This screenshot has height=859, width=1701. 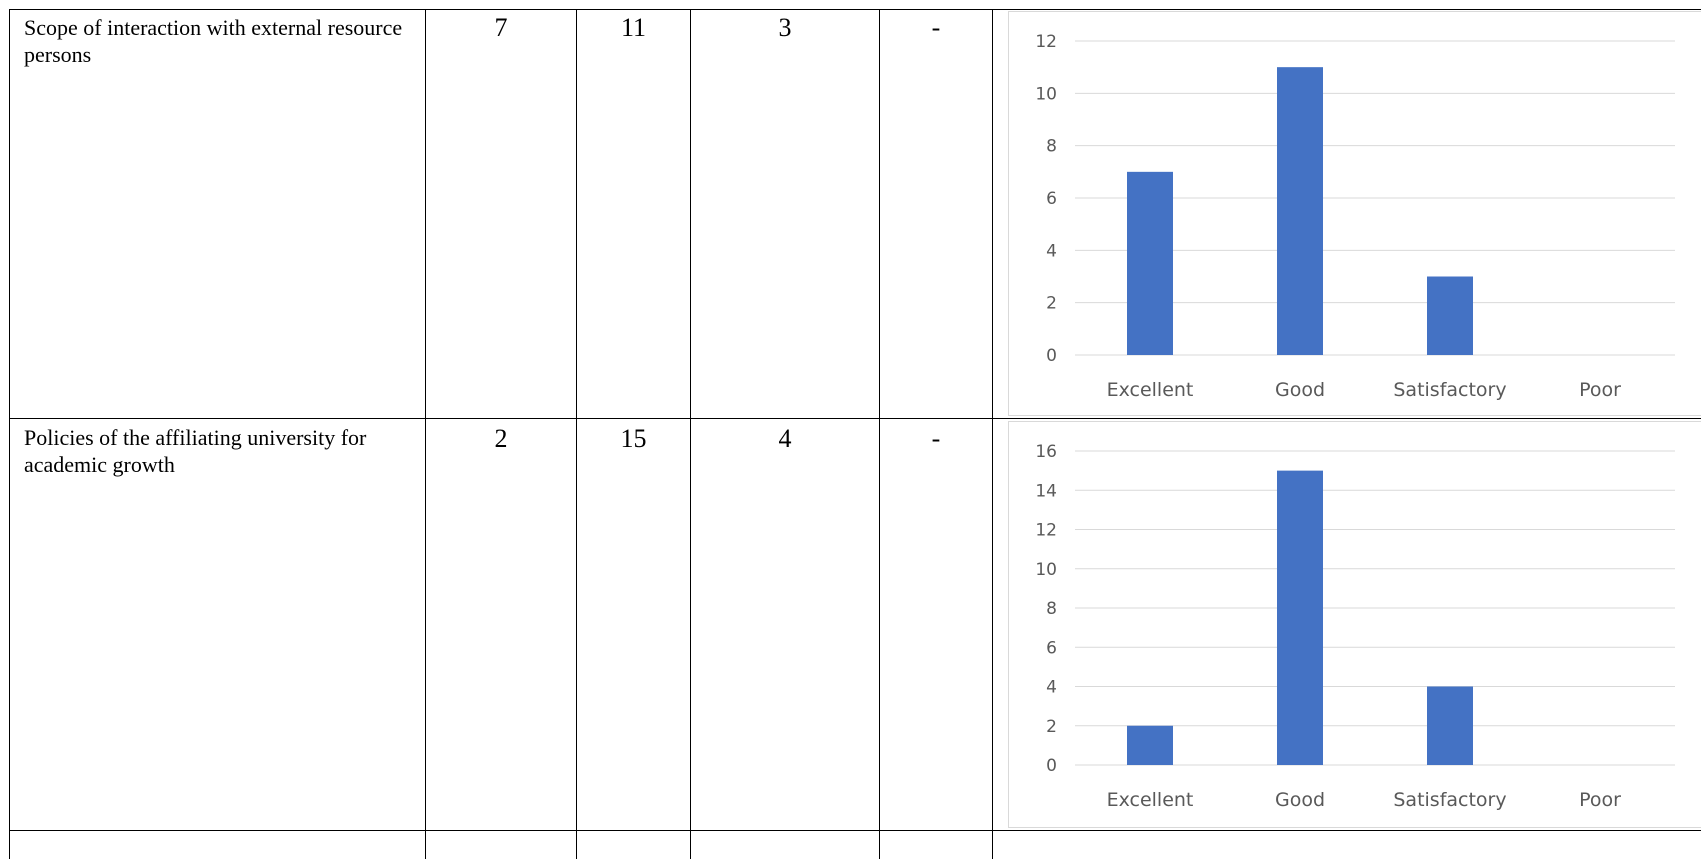 I want to click on table-border-top, so click(x=855, y=9).